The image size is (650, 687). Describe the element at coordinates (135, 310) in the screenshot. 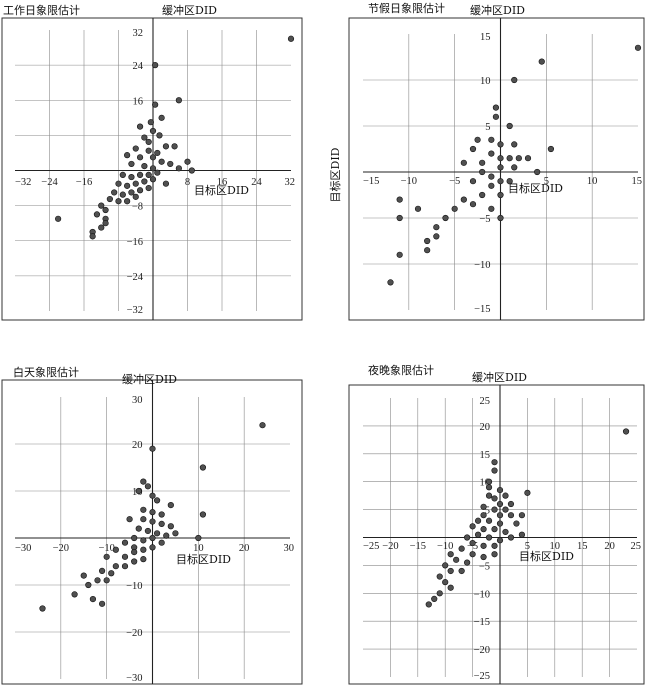

I see `y-tick-label: −32` at that location.